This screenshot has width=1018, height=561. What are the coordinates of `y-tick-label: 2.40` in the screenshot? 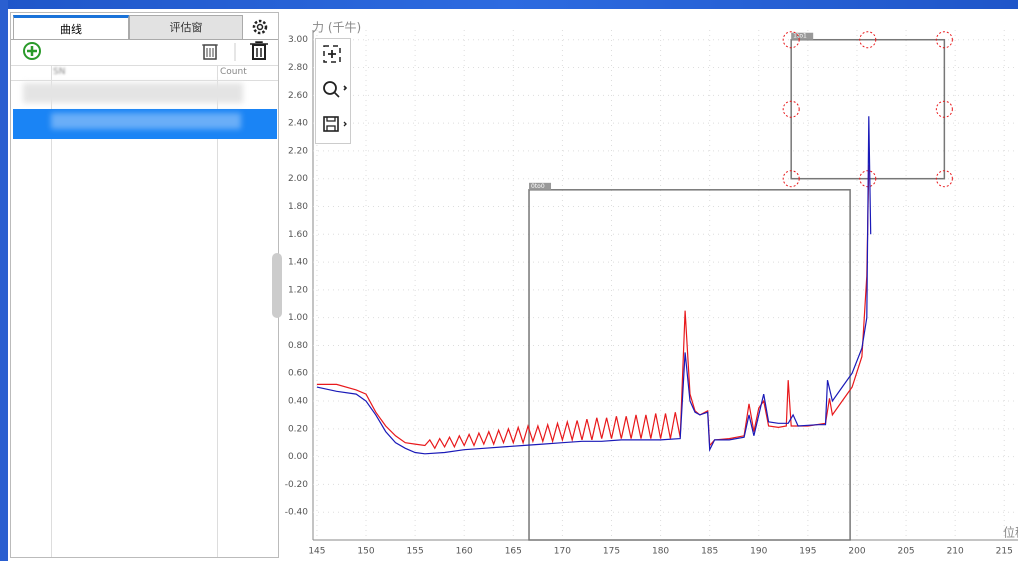 It's located at (298, 124).